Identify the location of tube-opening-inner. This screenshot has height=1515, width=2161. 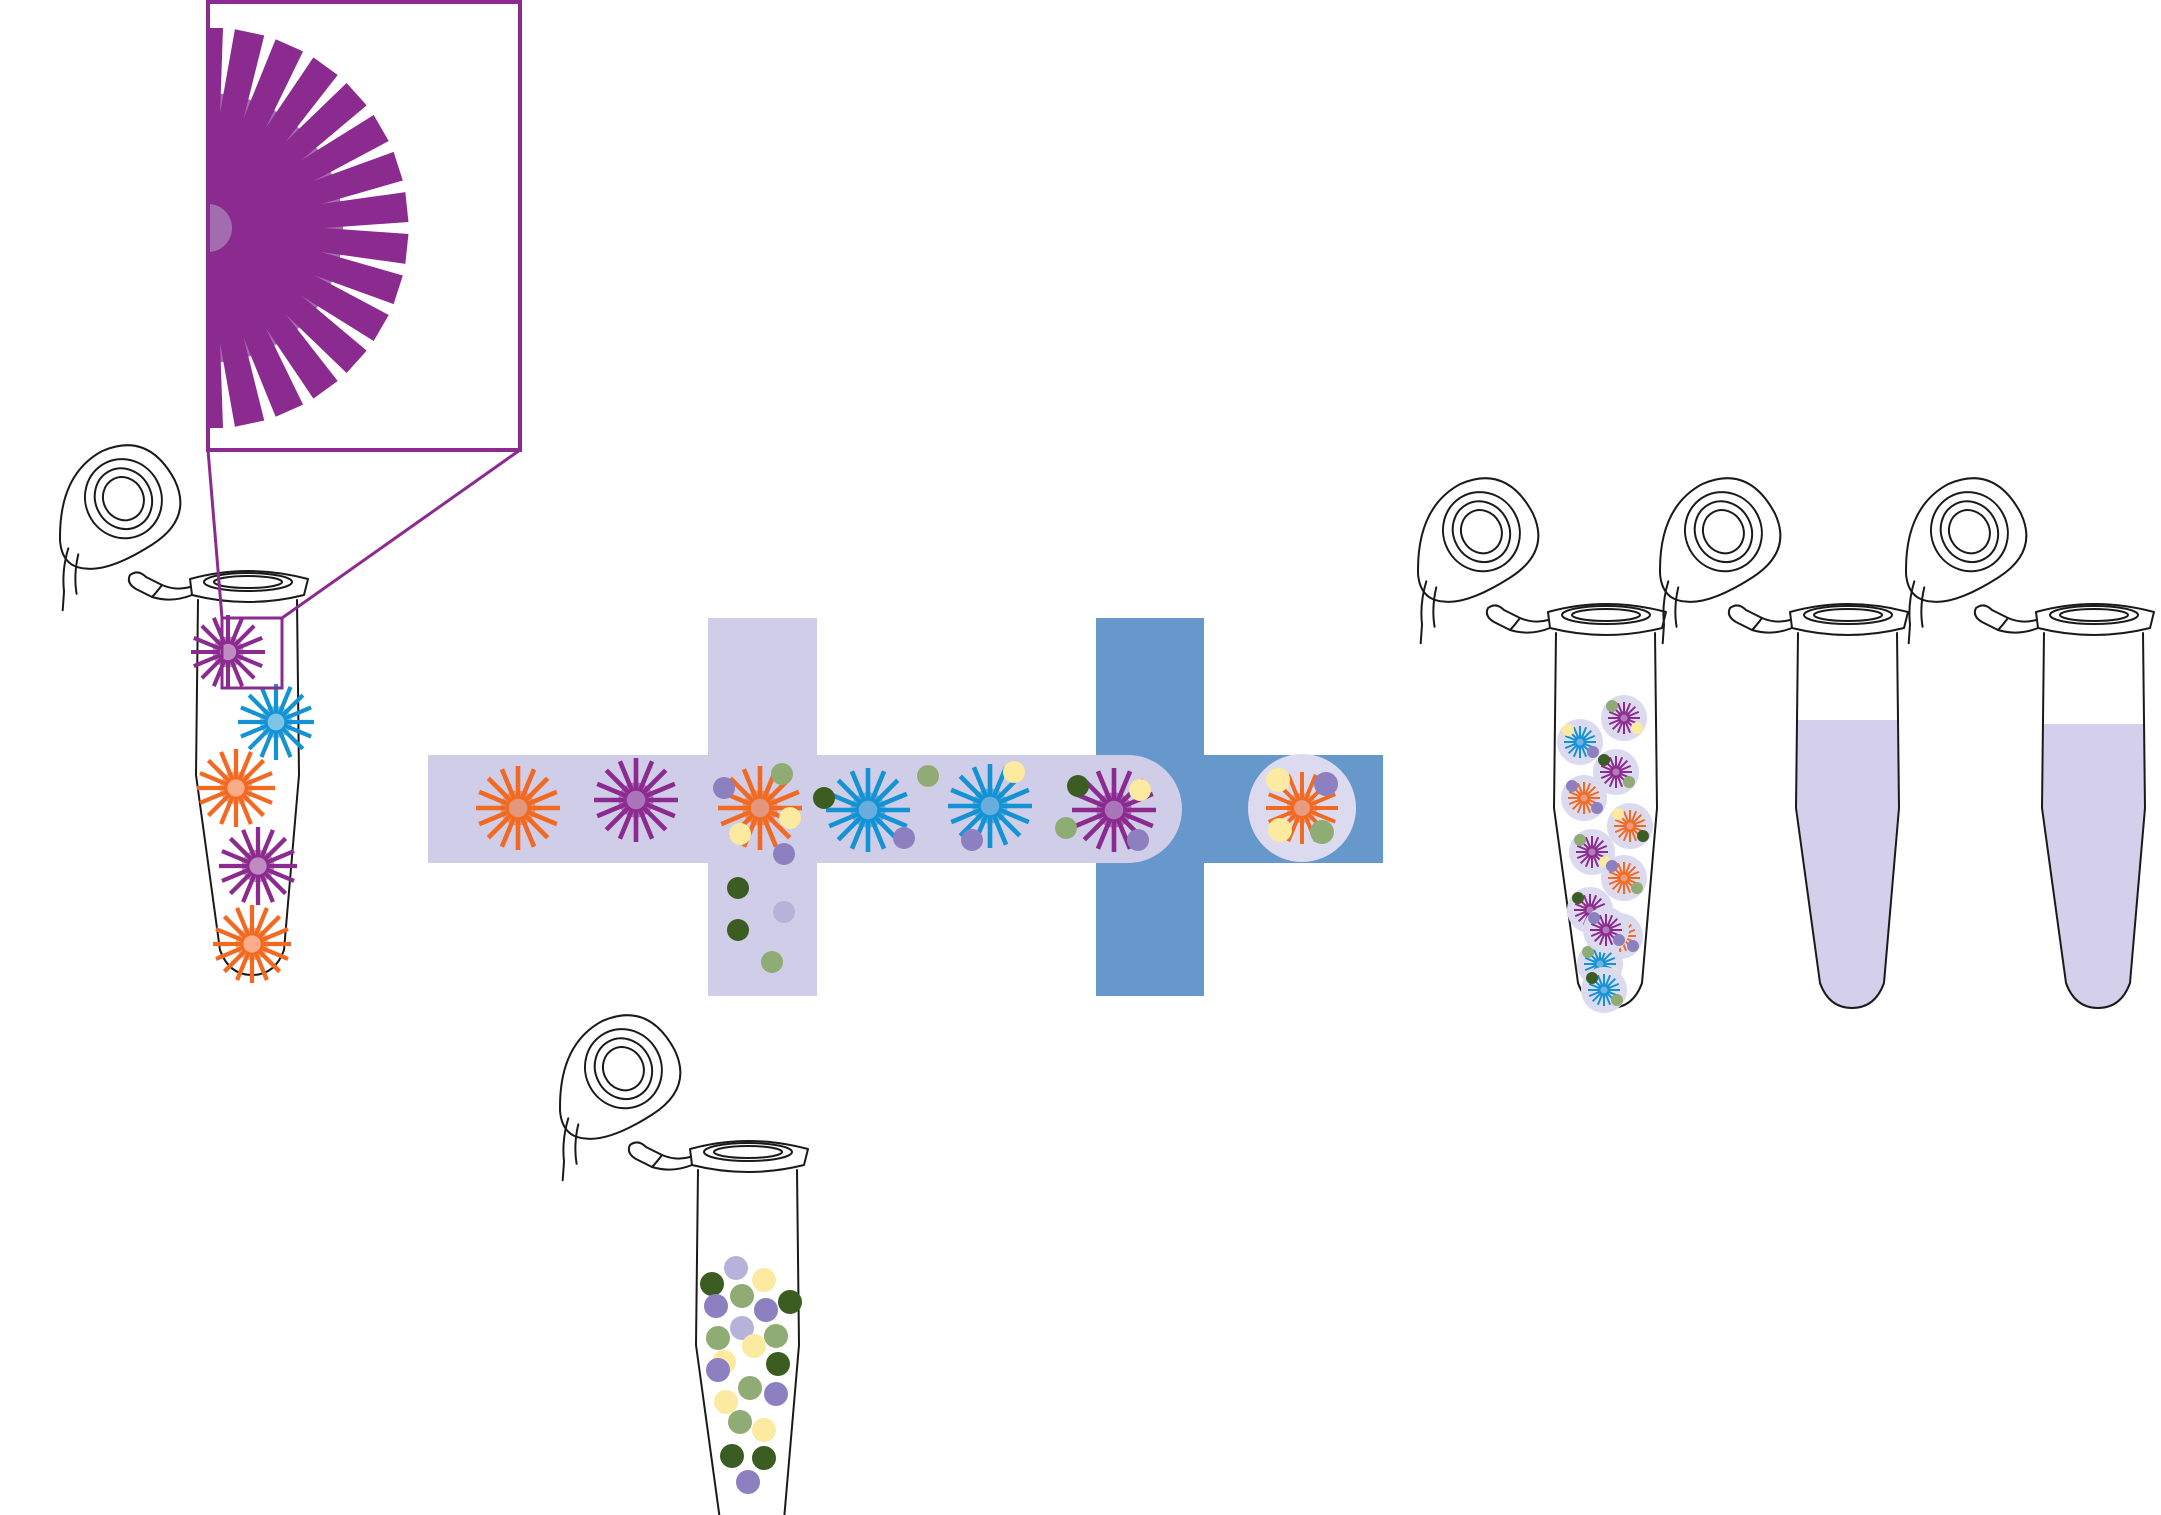
(2094, 615).